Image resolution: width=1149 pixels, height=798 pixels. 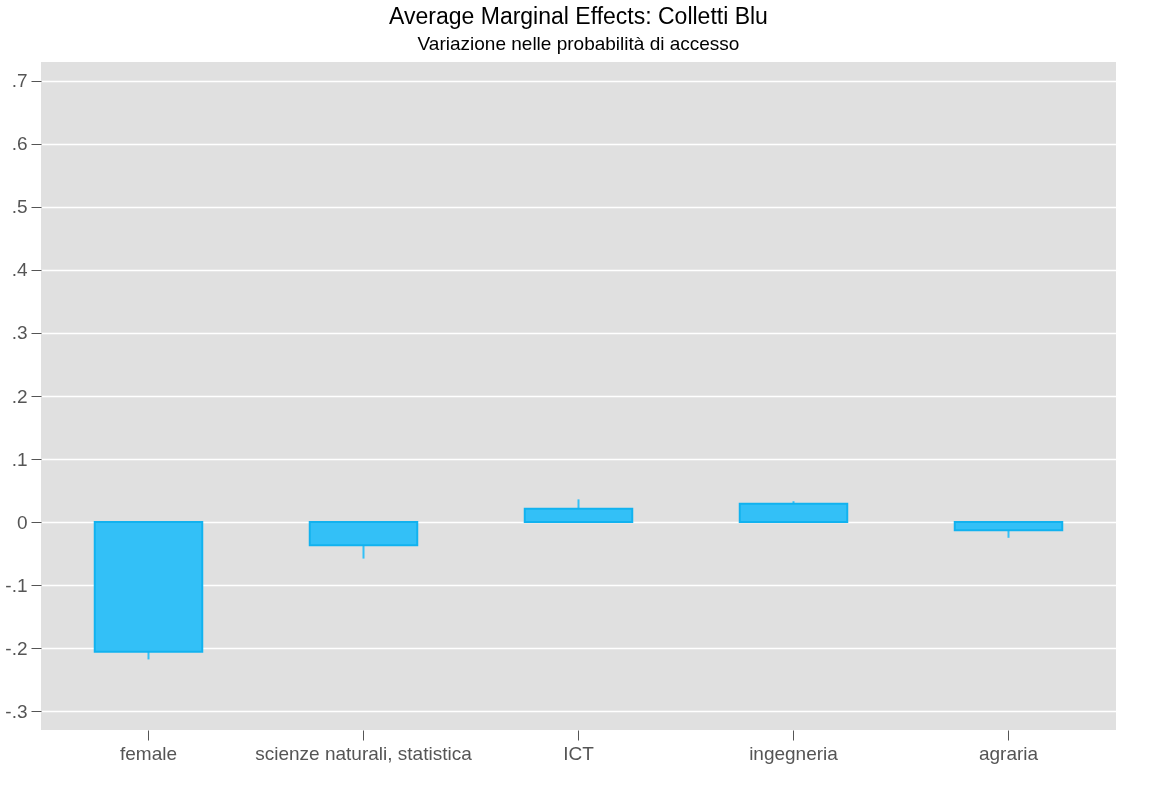 I want to click on y-tick-label: 0, so click(x=22, y=522).